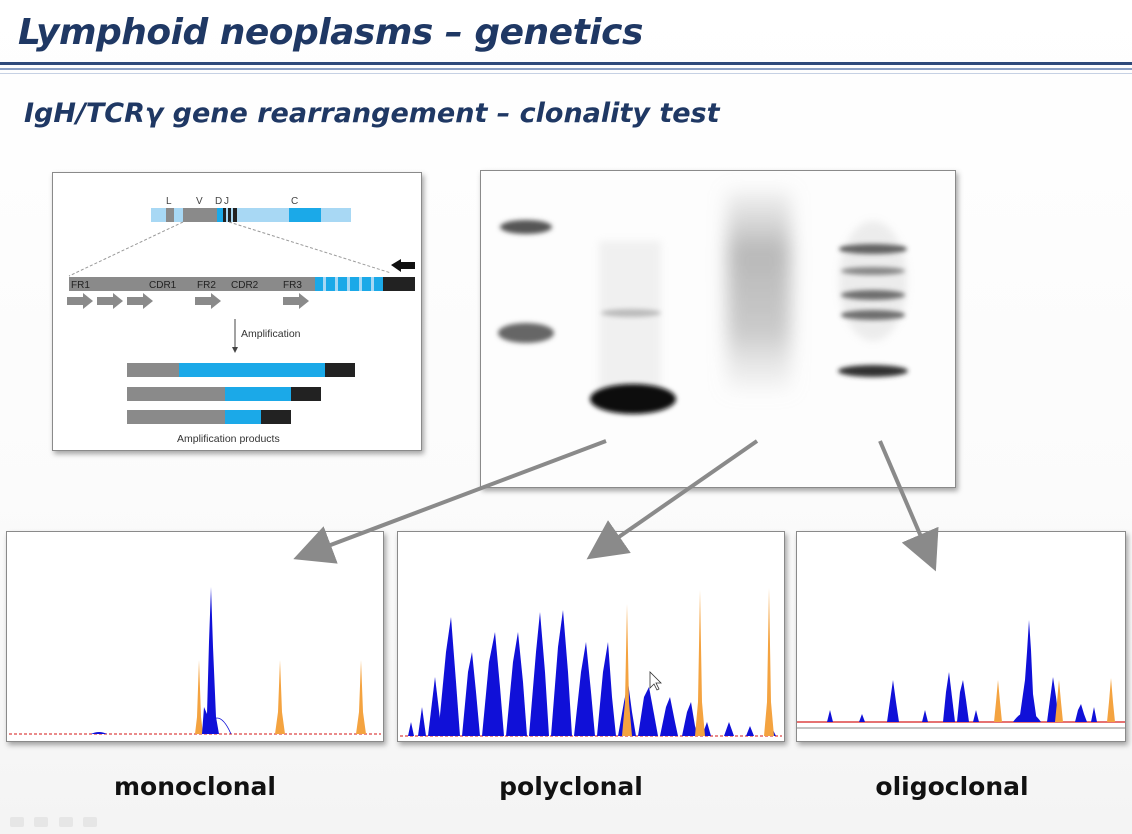 Image resolution: width=1132 pixels, height=834 pixels. I want to click on vdj-bar-dark, so click(399, 284).